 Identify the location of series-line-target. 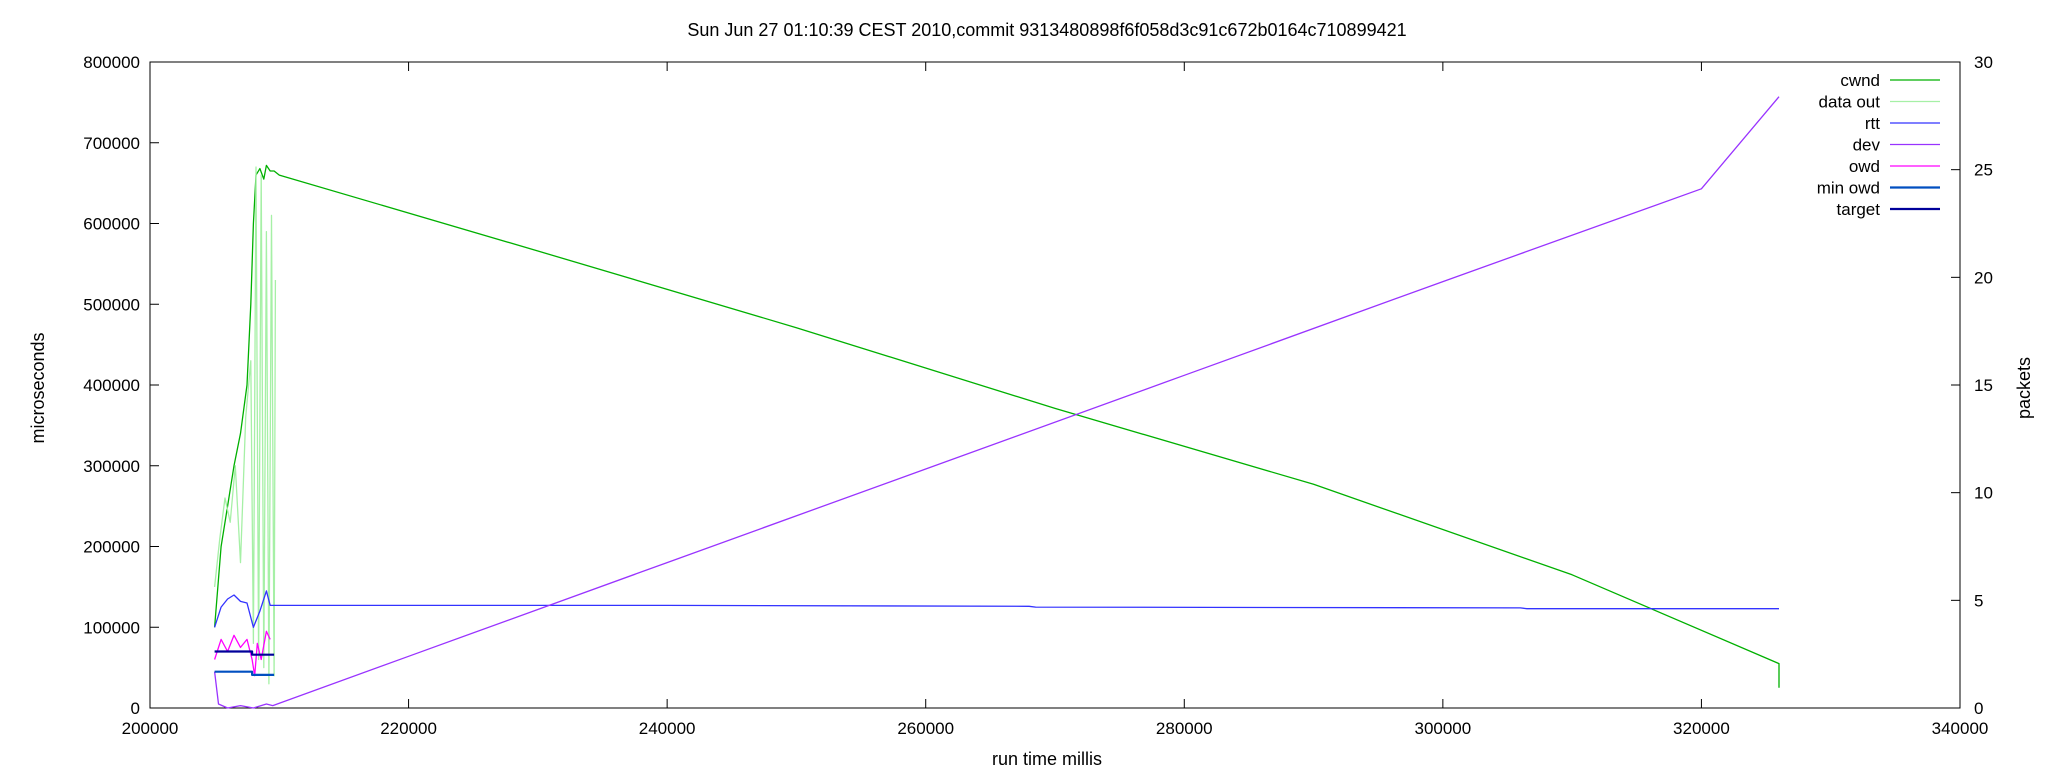
(244, 653).